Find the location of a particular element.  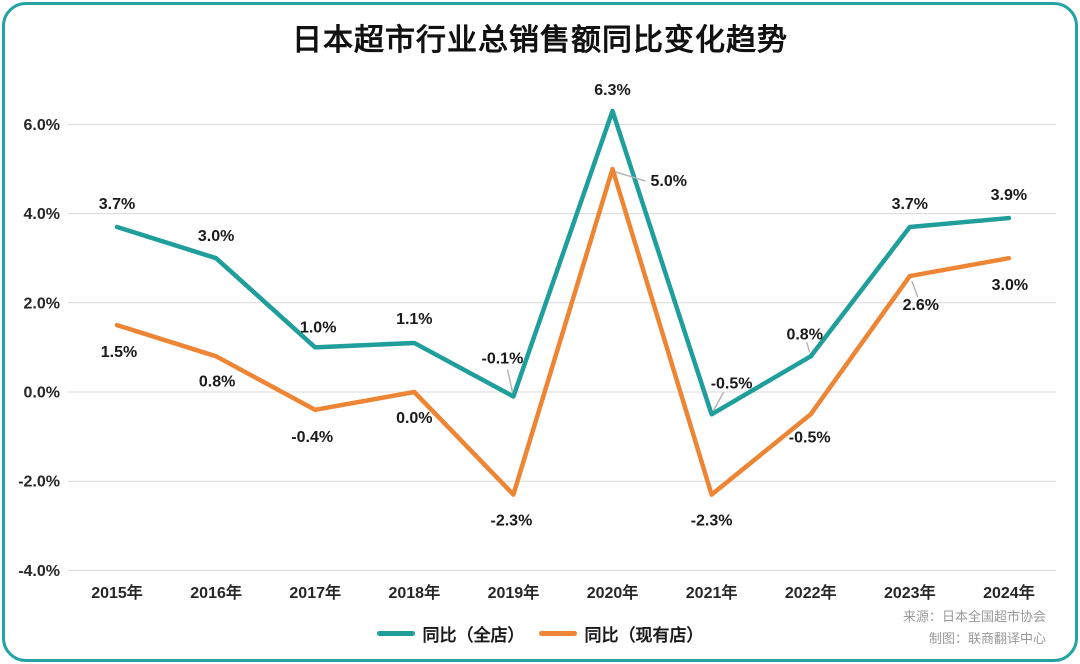

y-tick-label: -2.0% is located at coordinates (39, 482).